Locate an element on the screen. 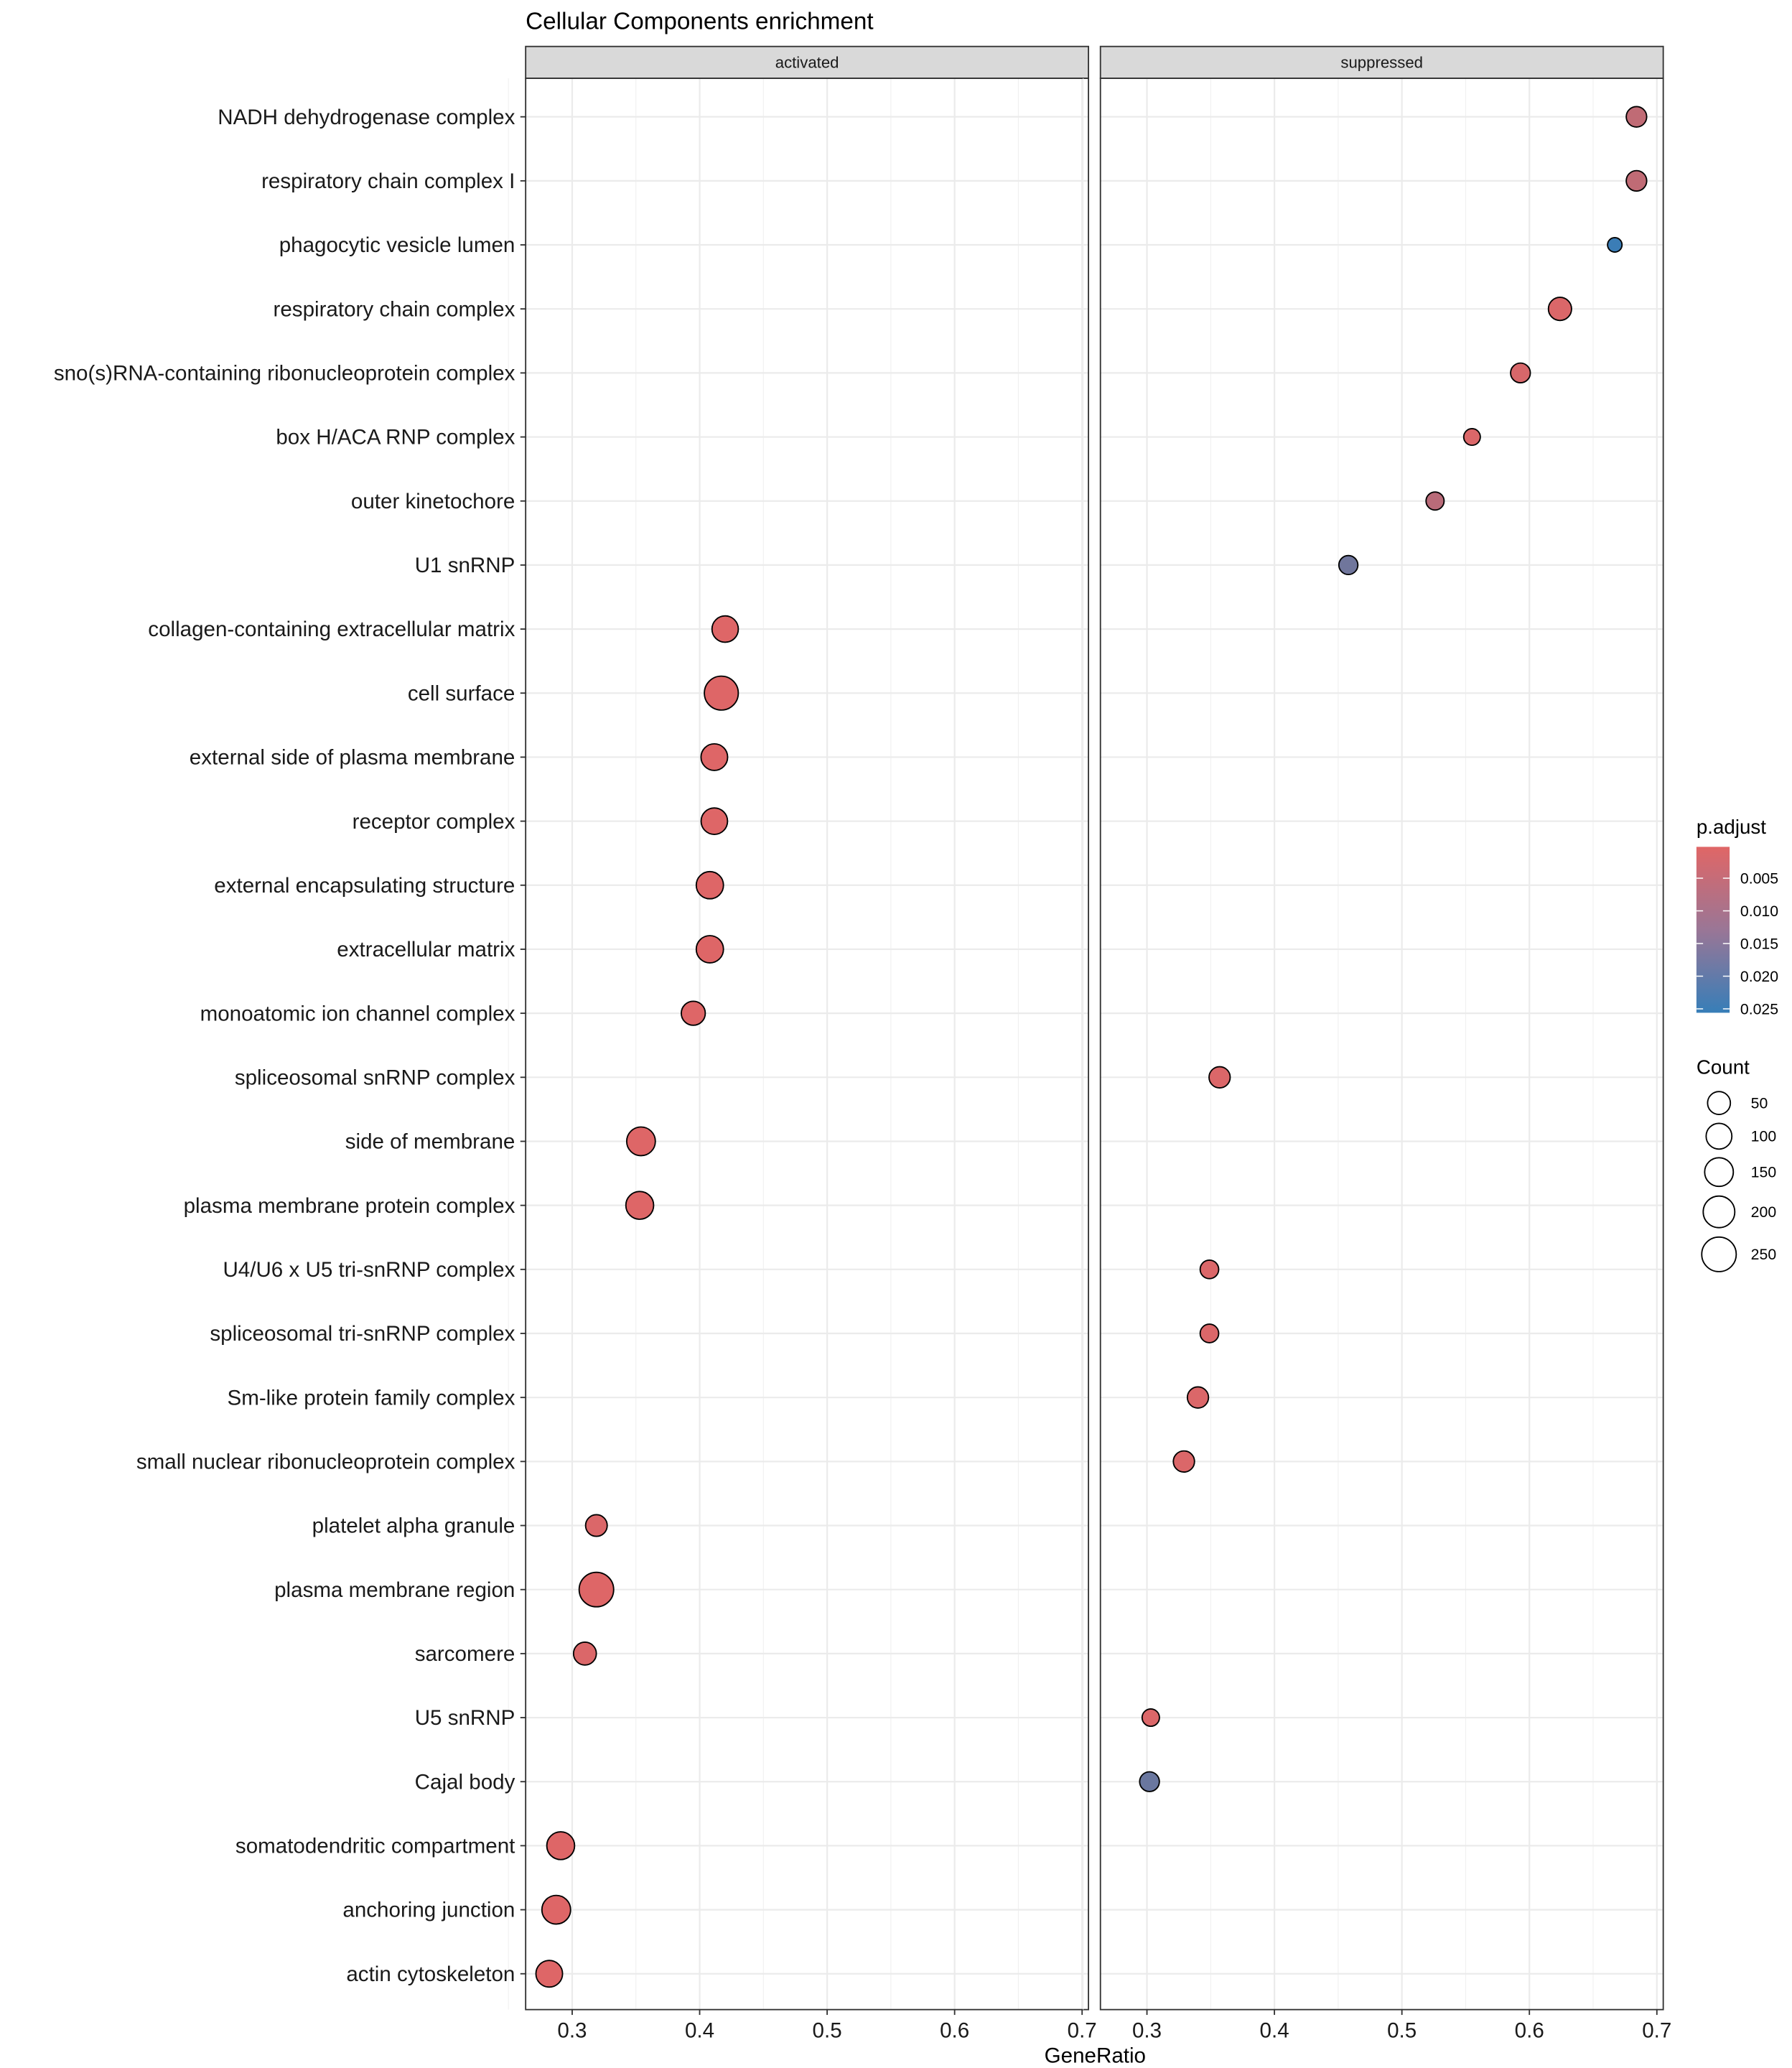  y-tick-label: collagen-containing extracellular matrix is located at coordinates (331, 629).